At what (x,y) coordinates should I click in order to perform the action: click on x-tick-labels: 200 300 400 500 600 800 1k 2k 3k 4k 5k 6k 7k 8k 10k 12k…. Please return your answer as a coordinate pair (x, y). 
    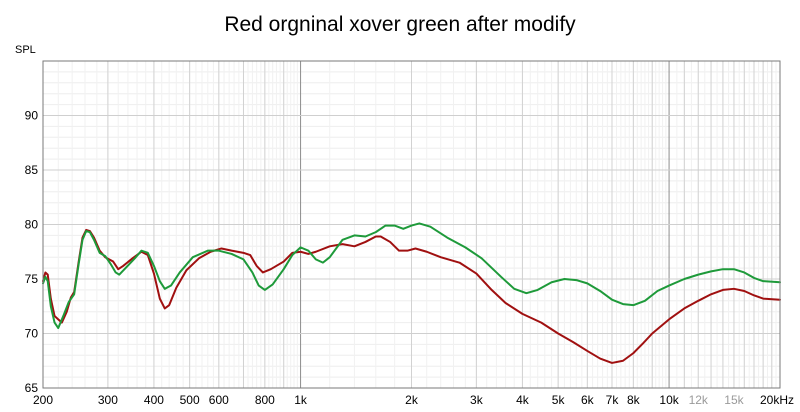
    Looking at the image, I should click on (413, 400).